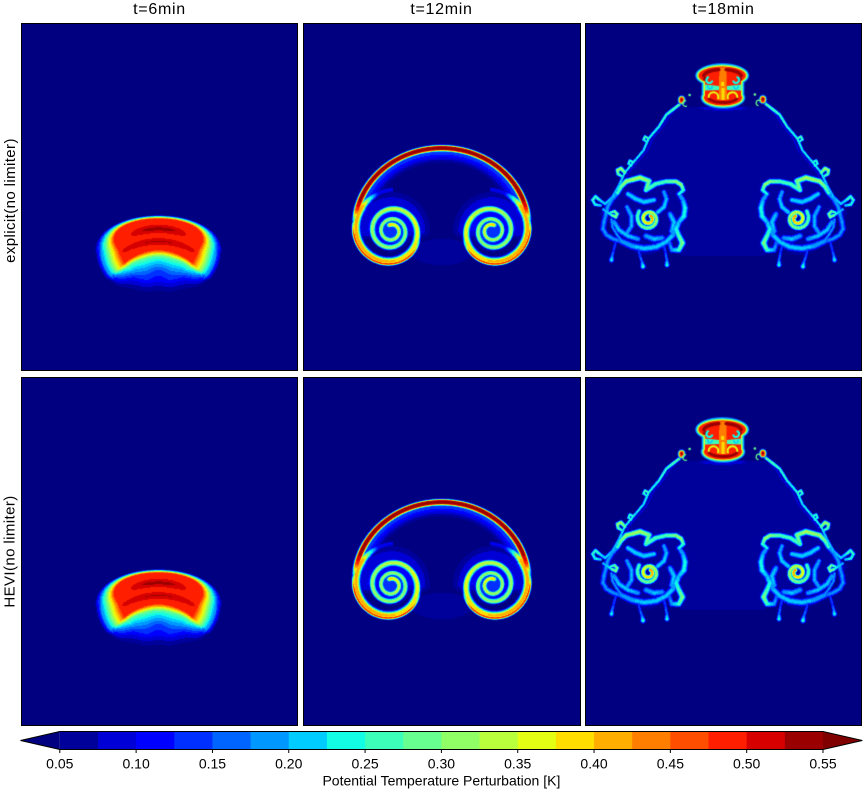 The image size is (866, 792). Describe the element at coordinates (59, 764) in the screenshot. I see `svg-text: 0.05` at that location.